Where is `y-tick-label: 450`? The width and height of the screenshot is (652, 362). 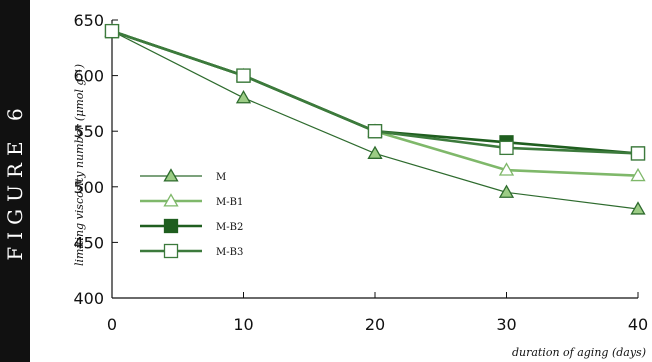 y-tick-label: 450 is located at coordinates (88, 242).